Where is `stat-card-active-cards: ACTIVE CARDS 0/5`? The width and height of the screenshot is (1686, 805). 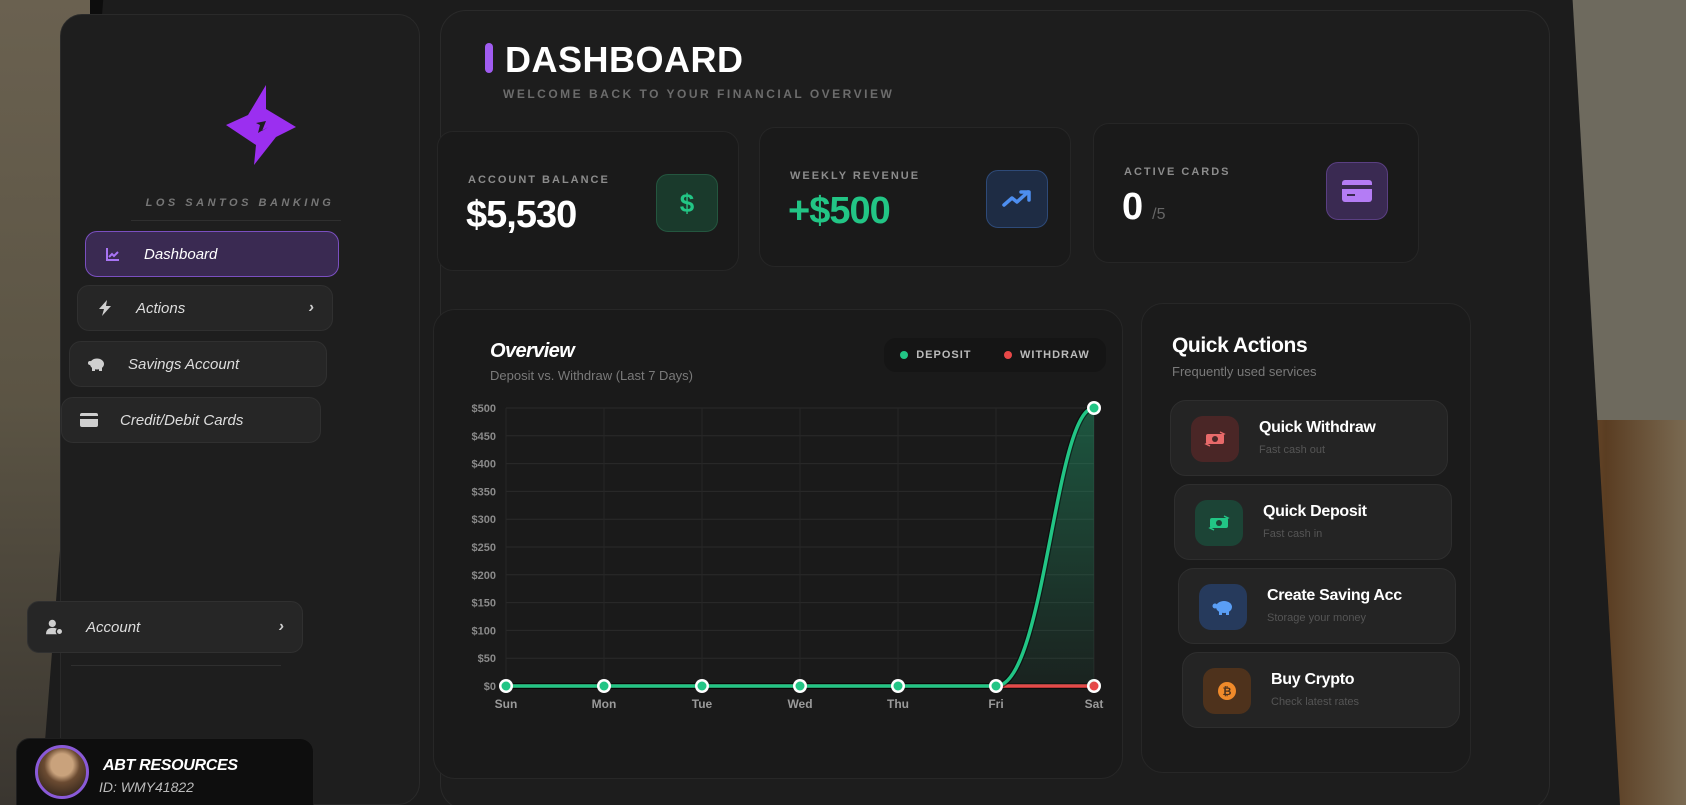
stat-card-active-cards: ACTIVE CARDS 0/5 is located at coordinates (1256, 193).